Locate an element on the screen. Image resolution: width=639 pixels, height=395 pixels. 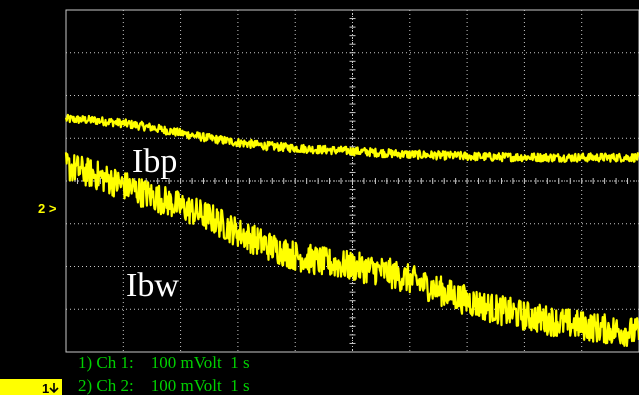
ibp-label: Ibp is located at coordinates (154, 161).